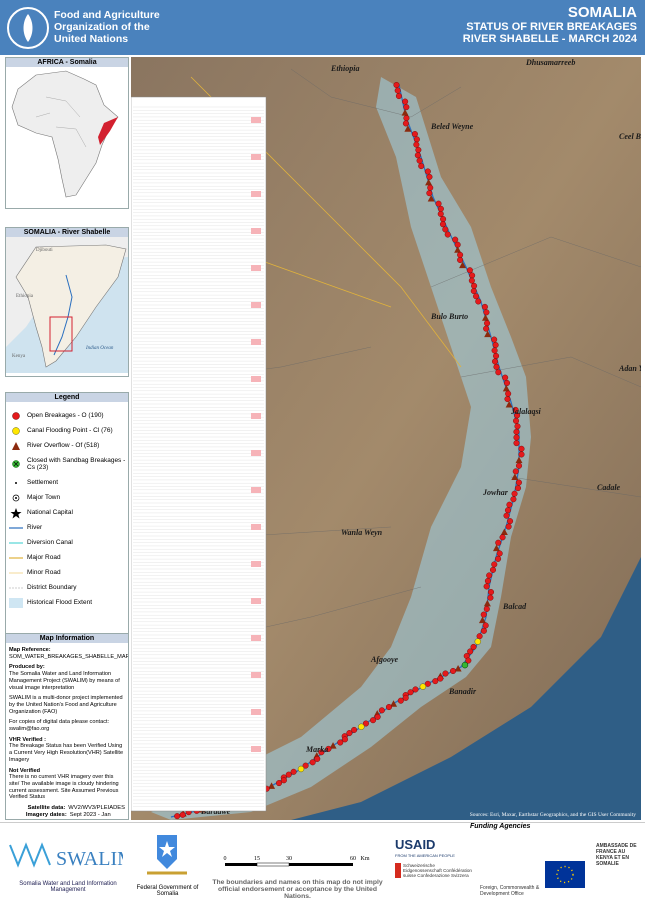 The height and width of the screenshot is (920, 645). I want to click on sandbag-marker, so click(465, 665).